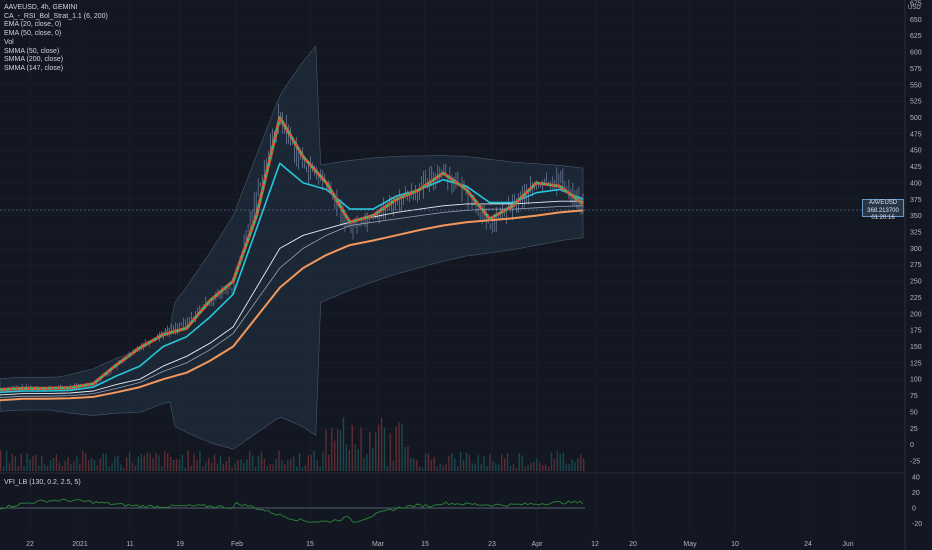 Image resolution: width=932 pixels, height=550 pixels. What do you see at coordinates (41, 7) in the screenshot?
I see `symbol-title: AAVEUSD, 4h, GEMINI` at bounding box center [41, 7].